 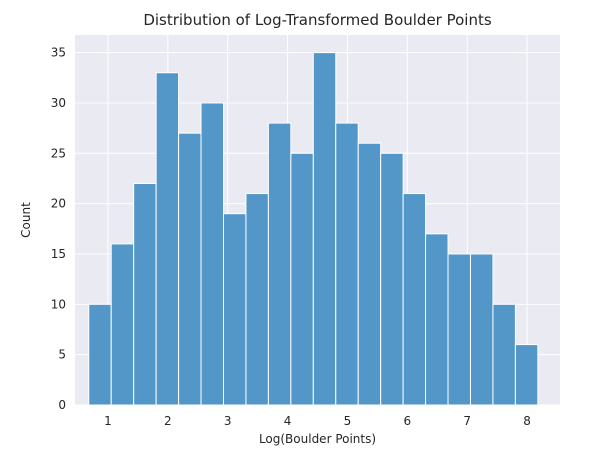 What do you see at coordinates (62, 355) in the screenshot?
I see `y-tick-label: 5` at bounding box center [62, 355].